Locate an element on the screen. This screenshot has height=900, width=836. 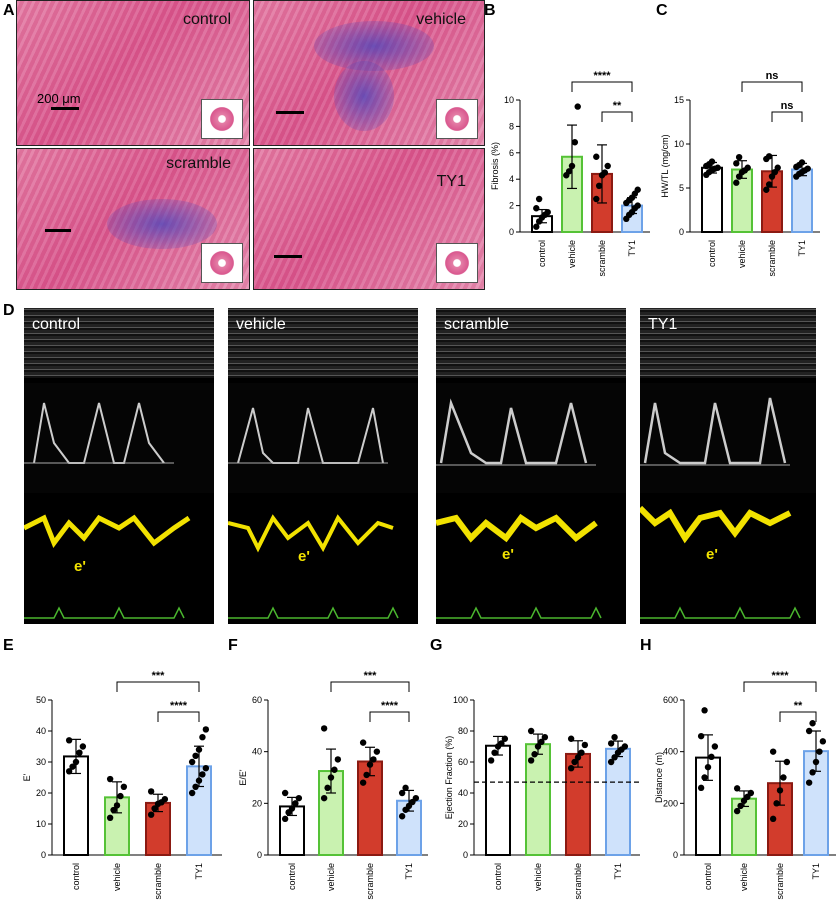
histology-panel-ty1: TY1 is located at coordinates (369, 219).